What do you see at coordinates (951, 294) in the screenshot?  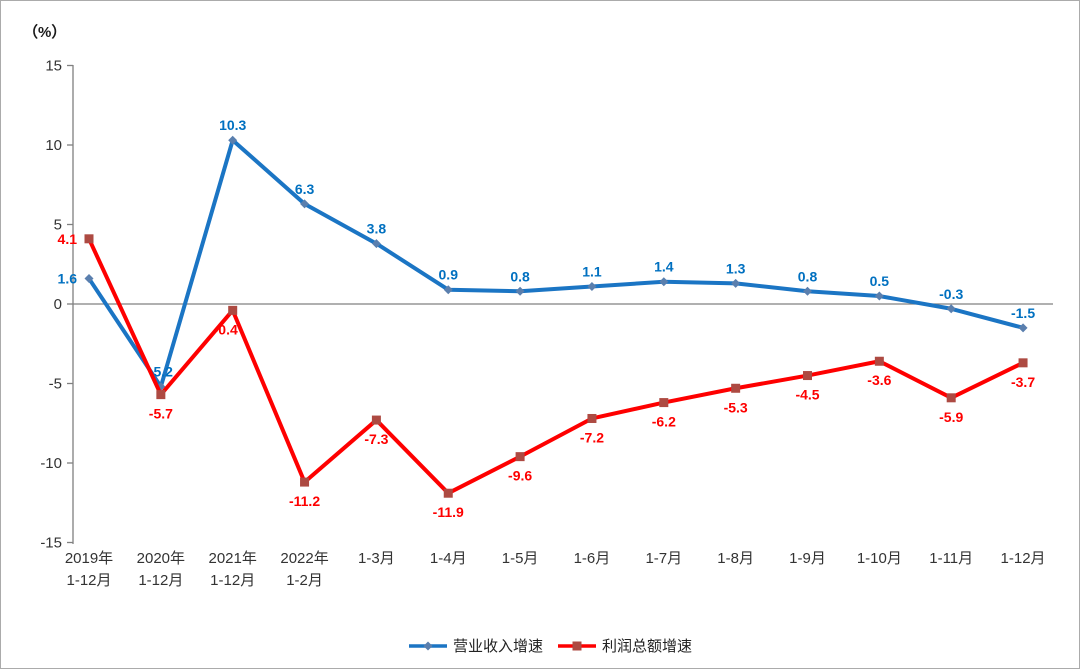 I see `data-point-label: -0.3` at bounding box center [951, 294].